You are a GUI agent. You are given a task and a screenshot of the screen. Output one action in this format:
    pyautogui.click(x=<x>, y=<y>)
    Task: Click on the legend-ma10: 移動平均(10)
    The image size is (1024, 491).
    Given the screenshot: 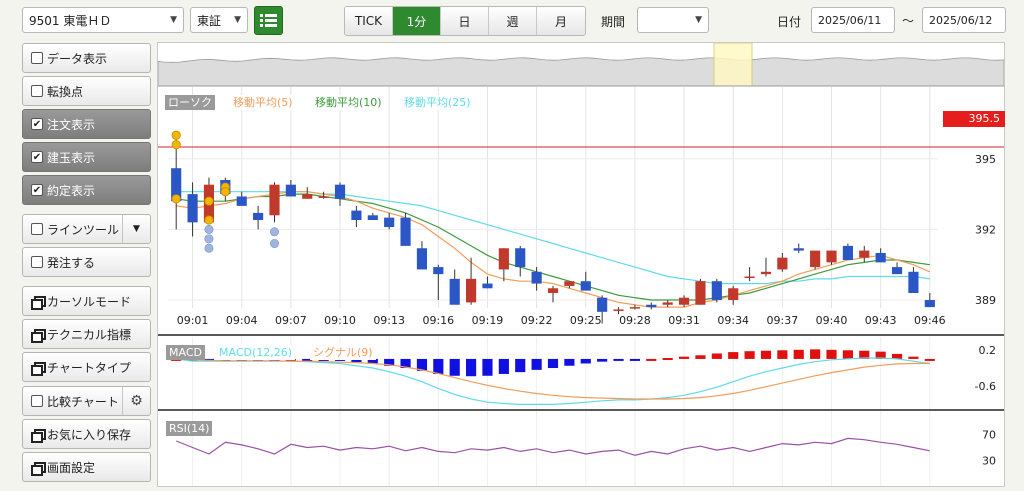 What is the action you would take?
    pyautogui.click(x=348, y=102)
    